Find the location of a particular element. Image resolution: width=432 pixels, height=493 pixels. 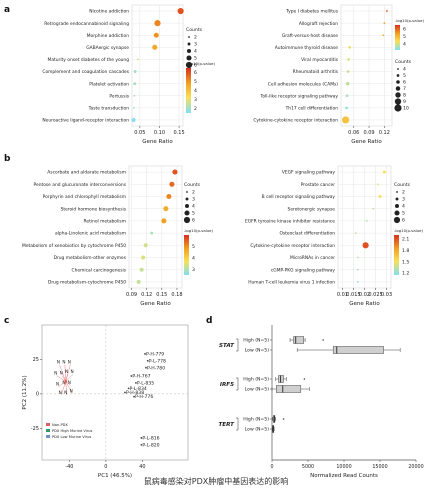

size-legend-label: 2 is located at coordinates (403, 193).